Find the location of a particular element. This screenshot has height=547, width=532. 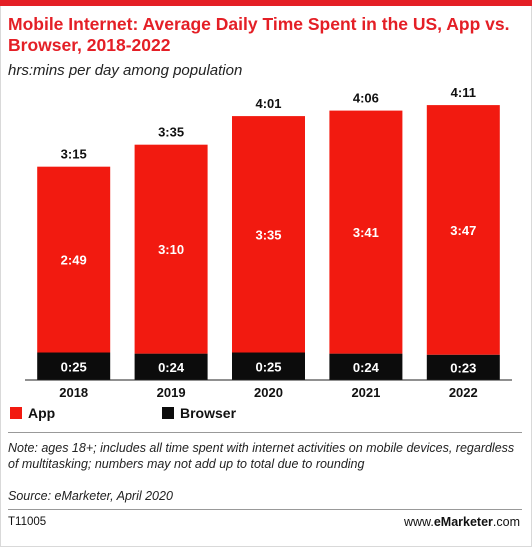

label-app-2022: 3:47 is located at coordinates (463, 230).